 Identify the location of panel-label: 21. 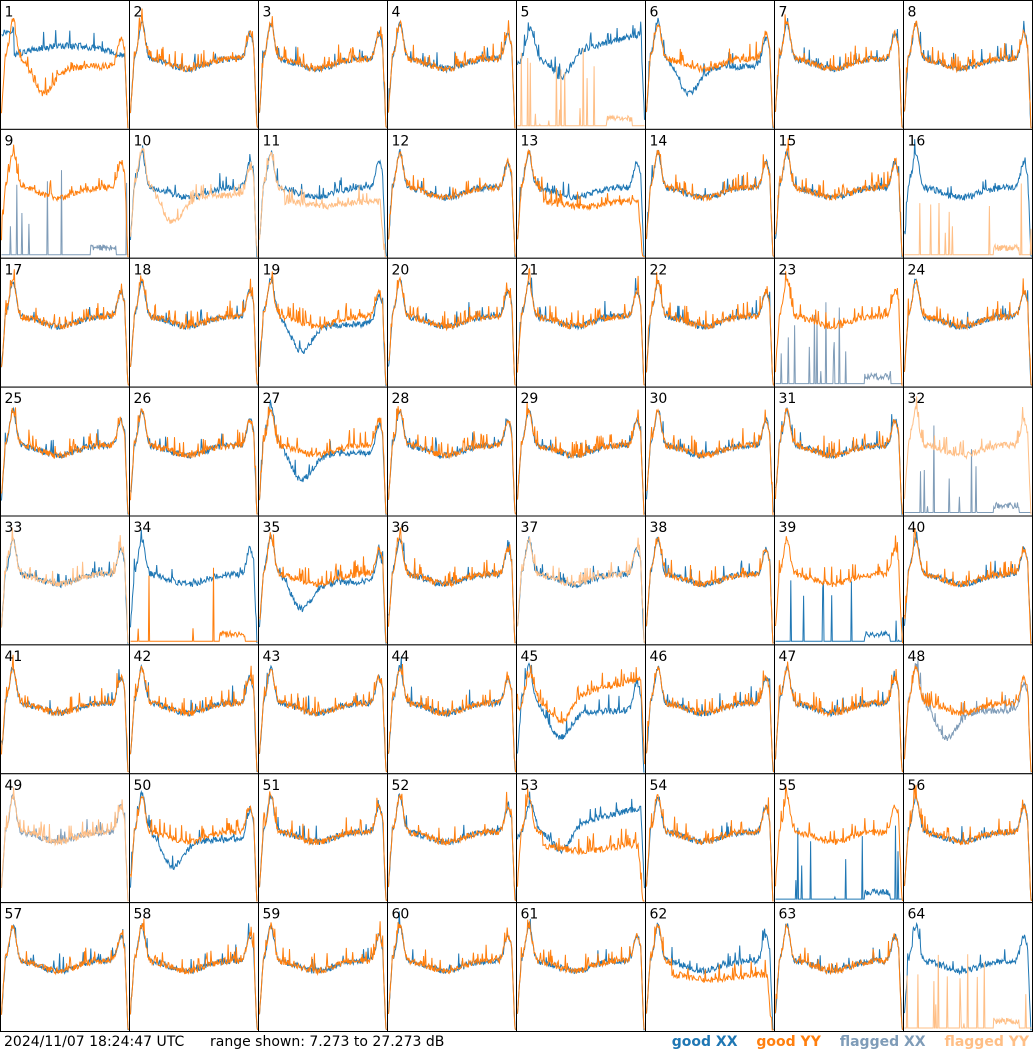
(530, 270).